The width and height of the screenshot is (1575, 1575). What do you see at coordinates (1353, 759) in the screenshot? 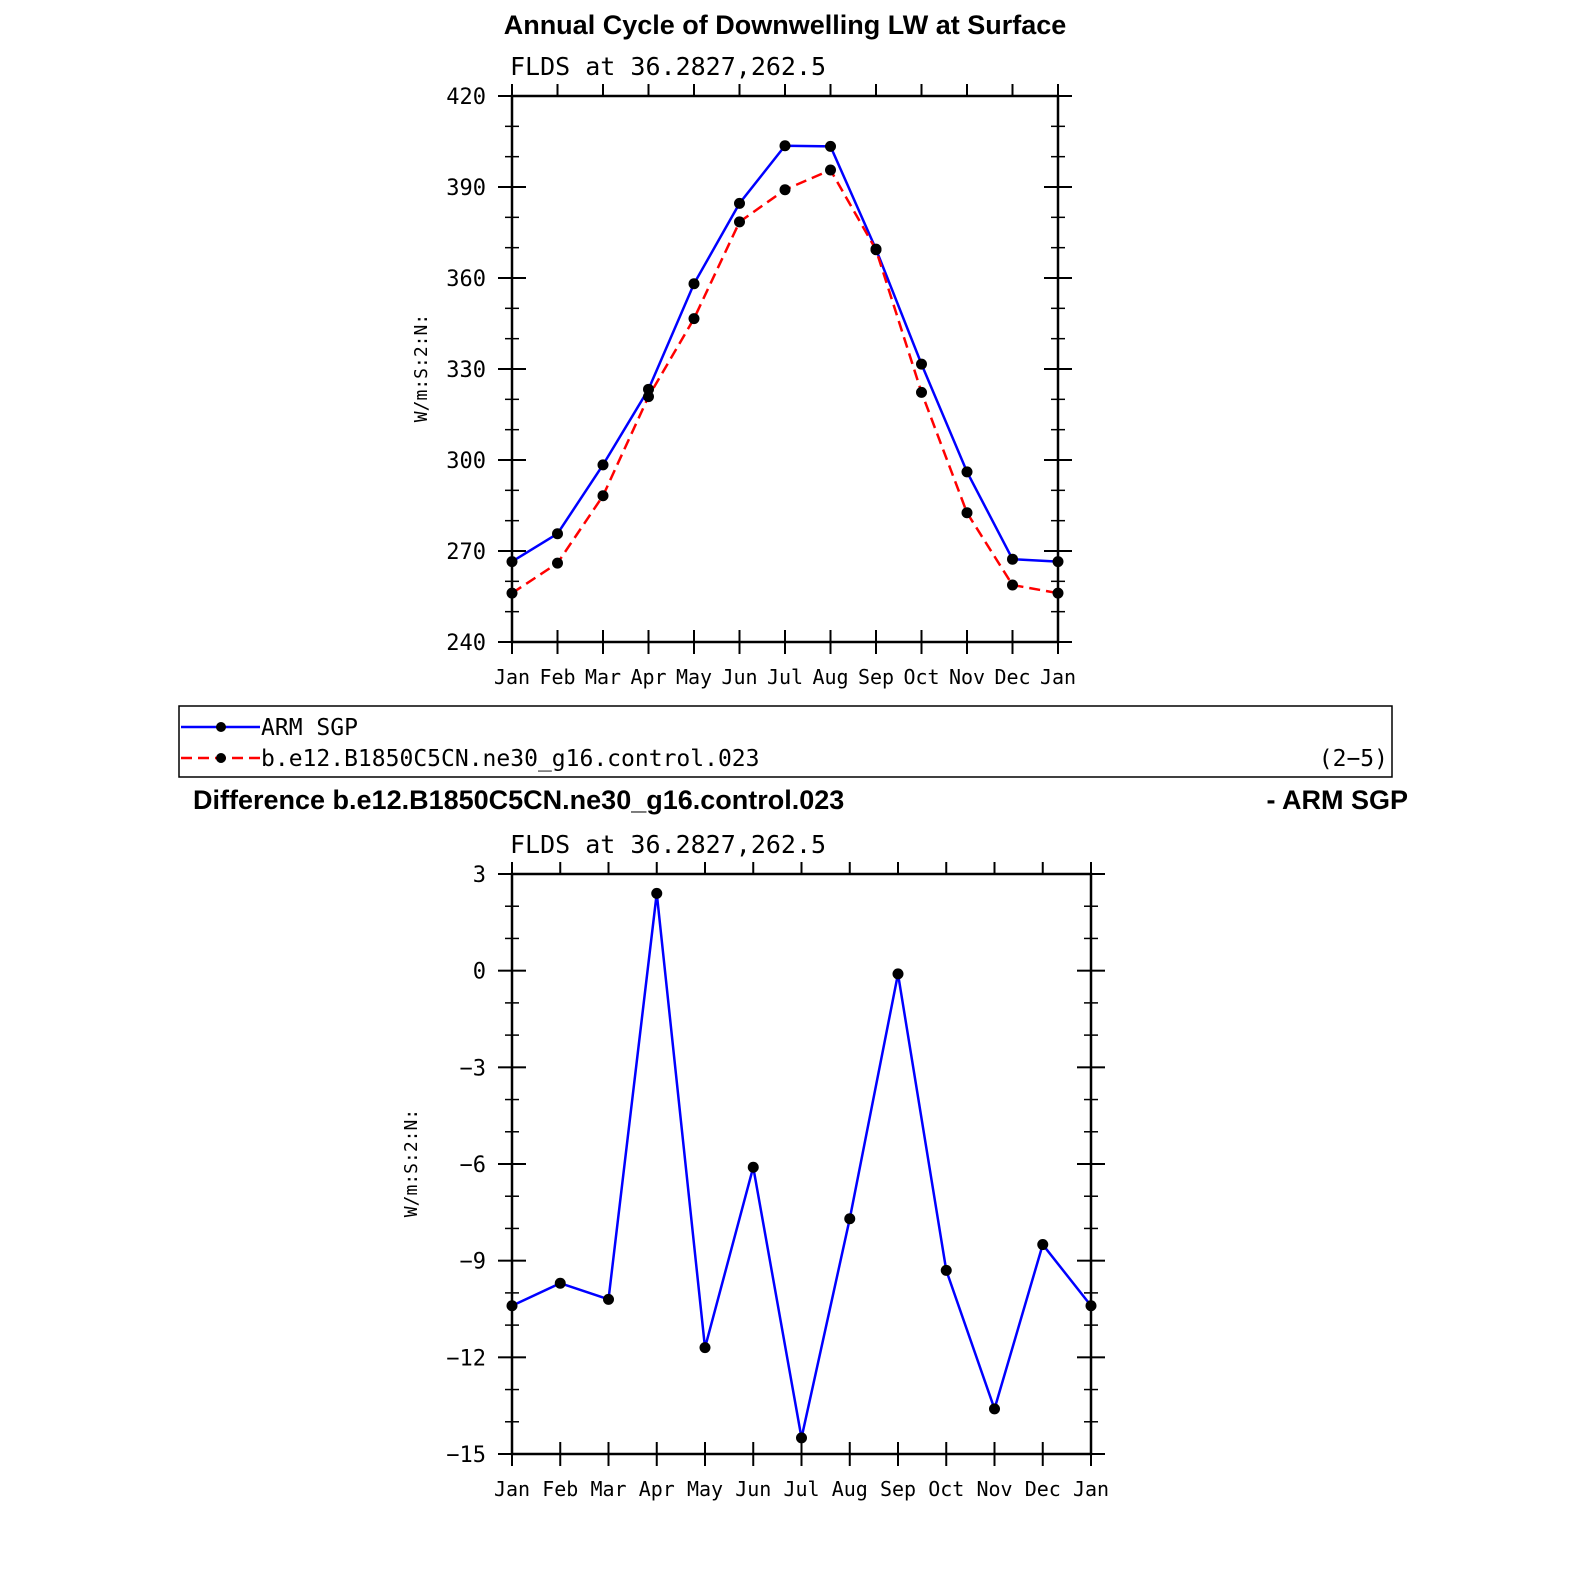
I see `legend-page-label: (2−5)` at bounding box center [1353, 759].